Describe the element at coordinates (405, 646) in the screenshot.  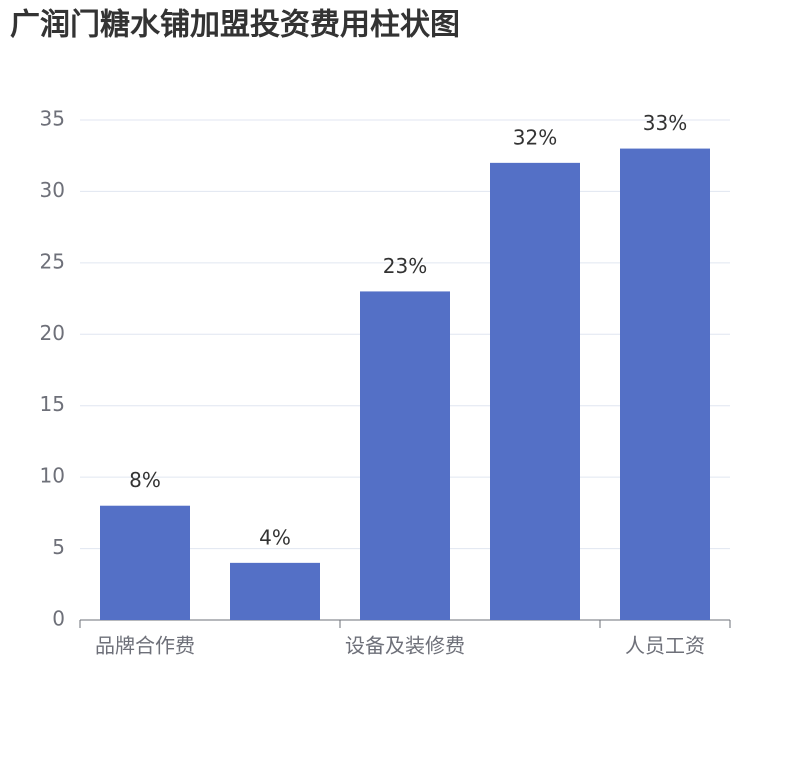
I see `x-tick-label: 设备及装修费` at that location.